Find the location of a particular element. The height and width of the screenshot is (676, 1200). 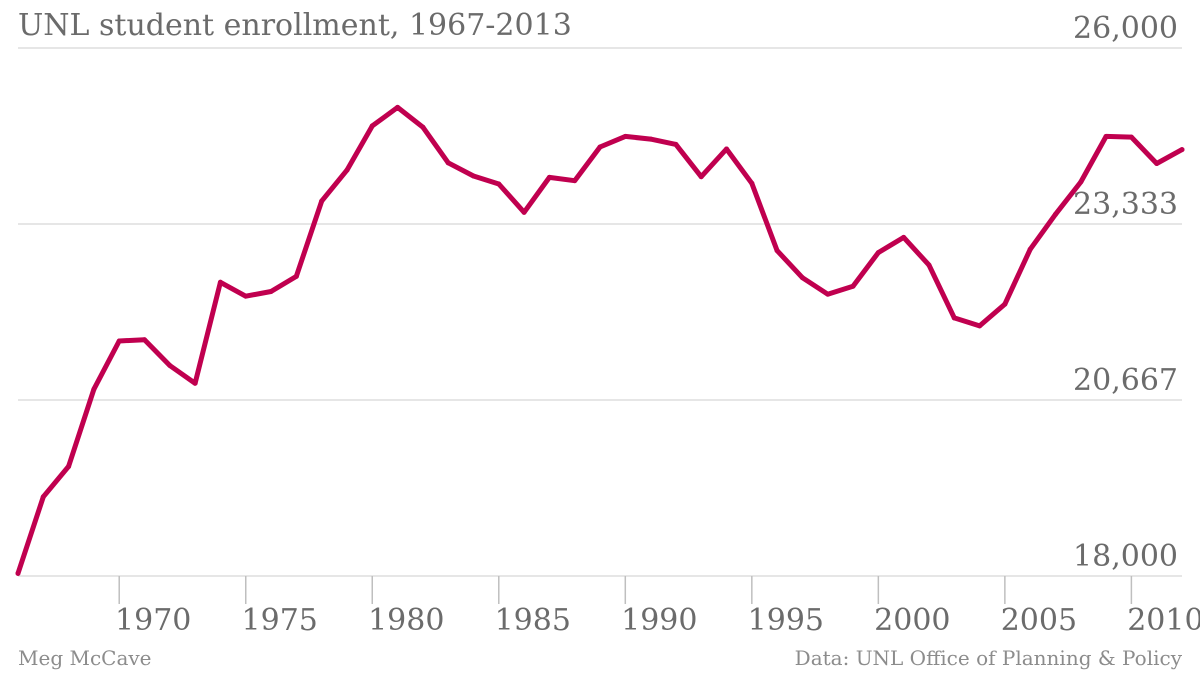

chart-title: UNL student enrollment, 1967-2013 is located at coordinates (295, 25).